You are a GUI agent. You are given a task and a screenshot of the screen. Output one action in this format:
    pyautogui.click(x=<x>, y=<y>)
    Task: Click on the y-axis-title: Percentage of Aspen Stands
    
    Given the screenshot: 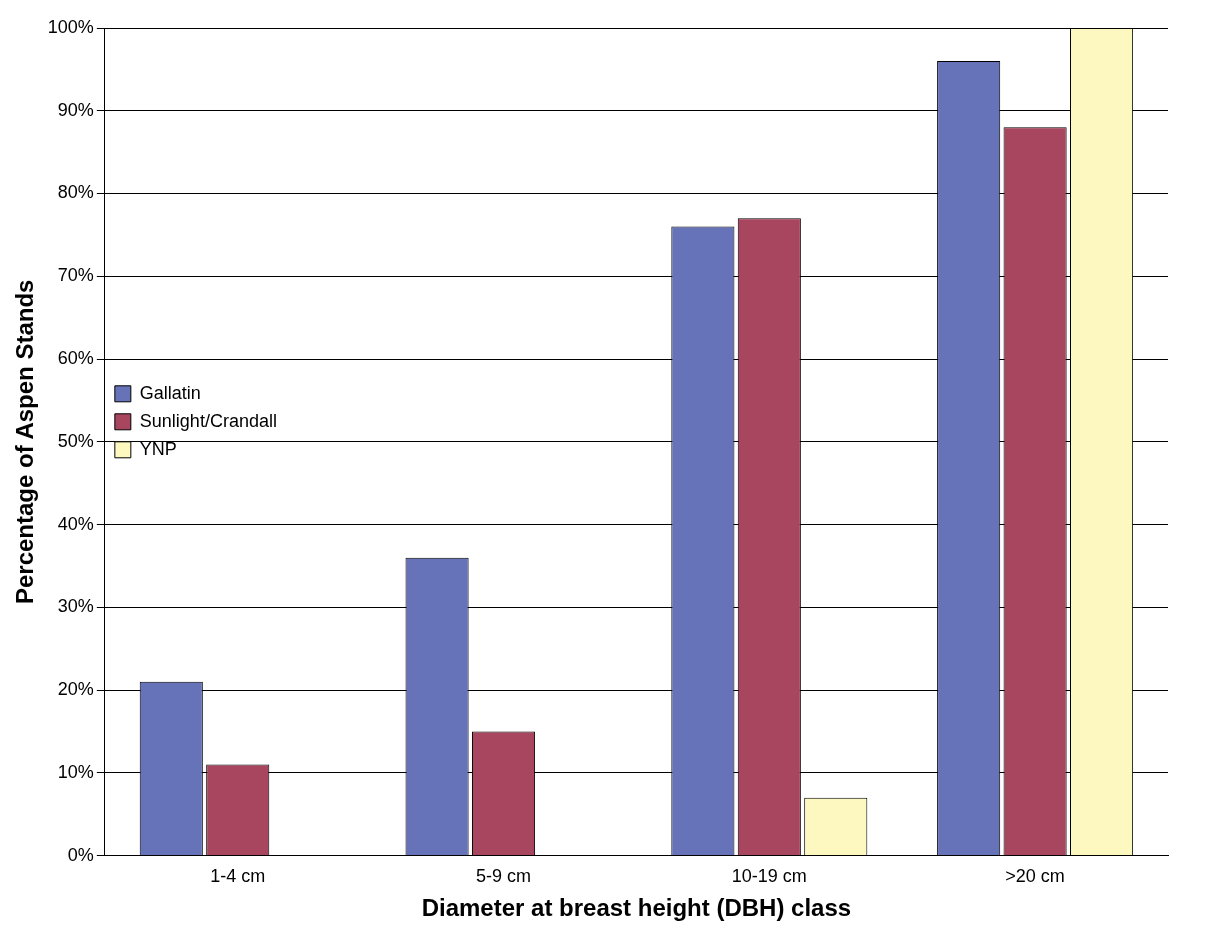 What is the action you would take?
    pyautogui.click(x=25, y=442)
    